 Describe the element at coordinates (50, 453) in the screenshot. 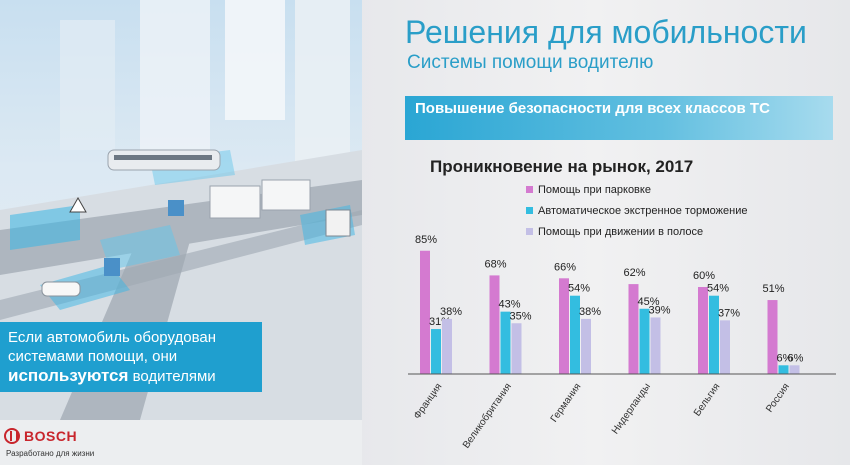

I see `logo-tagline: Разработано для жизни` at that location.